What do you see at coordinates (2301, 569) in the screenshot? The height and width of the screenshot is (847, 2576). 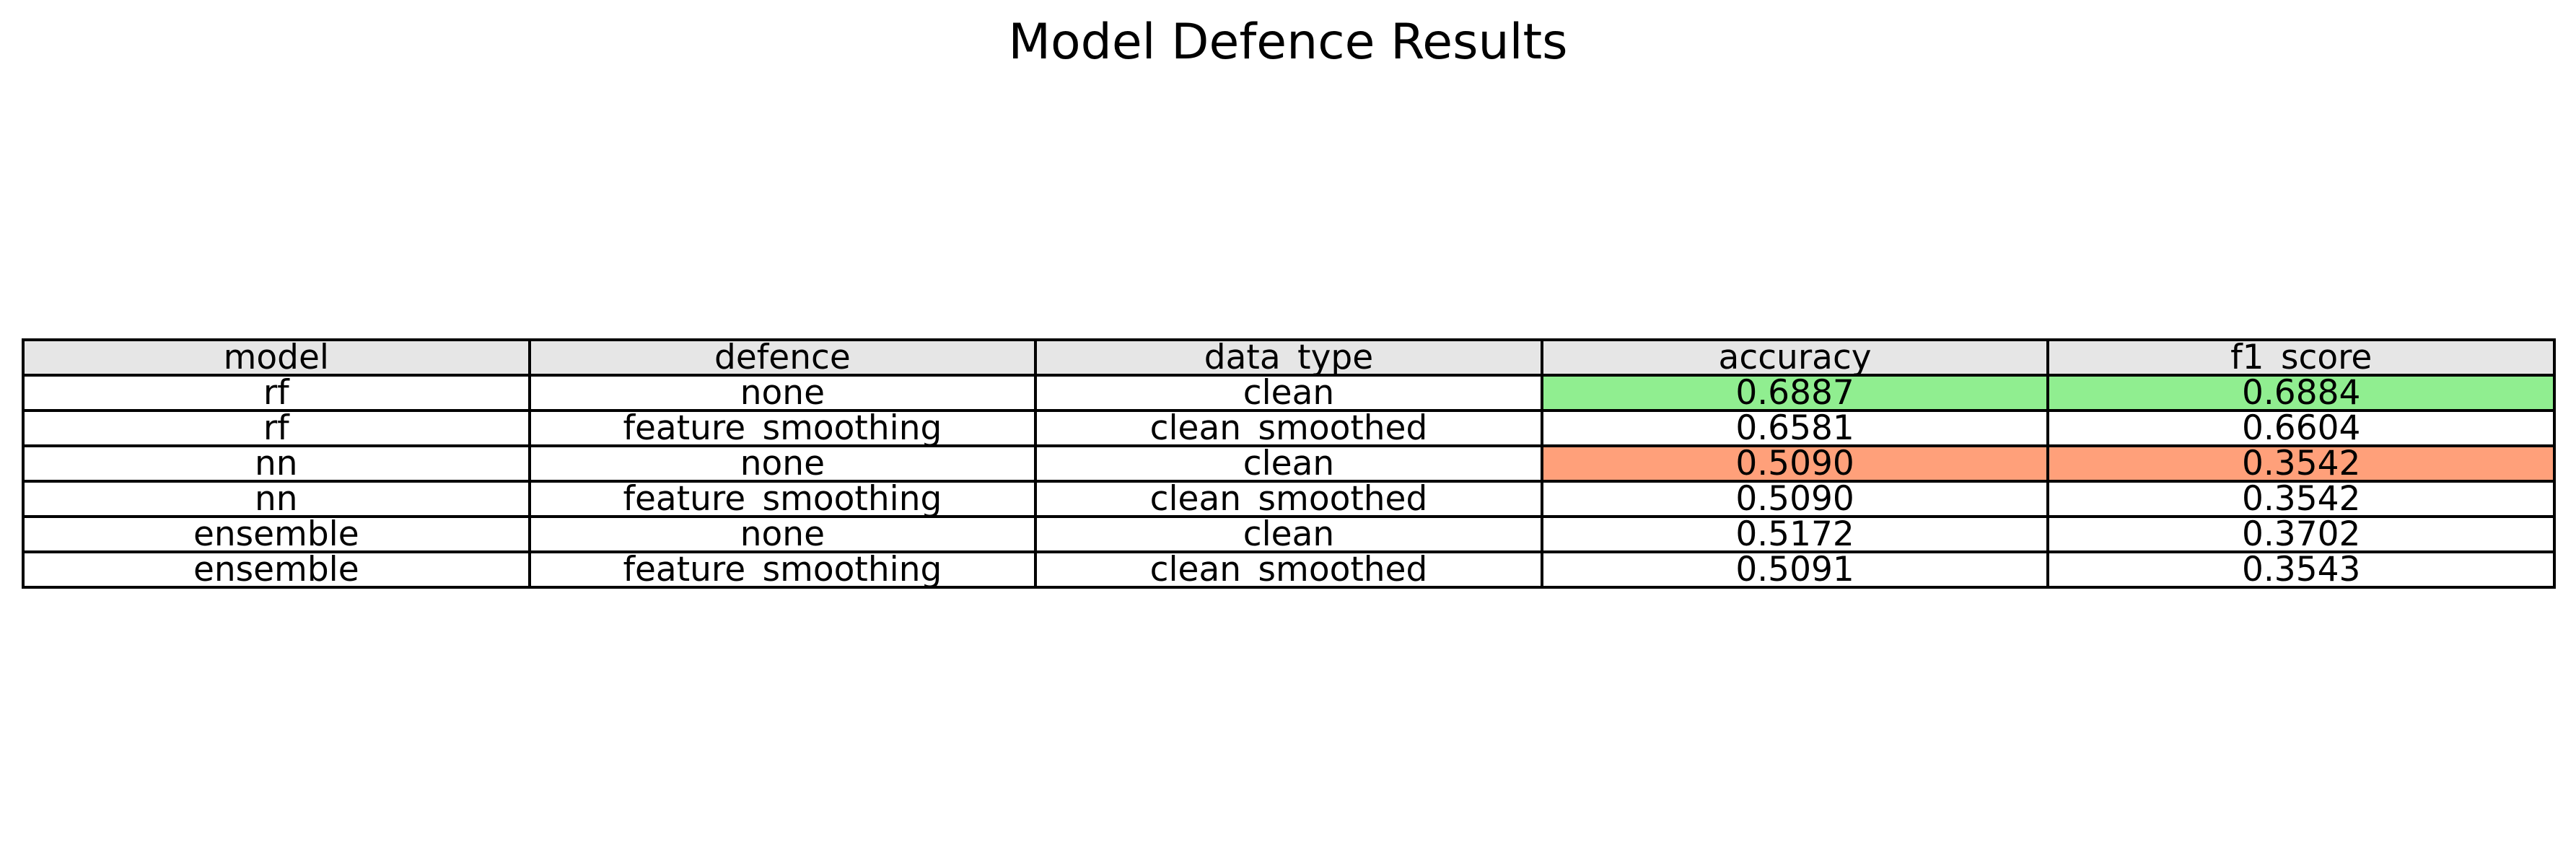 I see `cell-f1-score: 0.3543` at bounding box center [2301, 569].